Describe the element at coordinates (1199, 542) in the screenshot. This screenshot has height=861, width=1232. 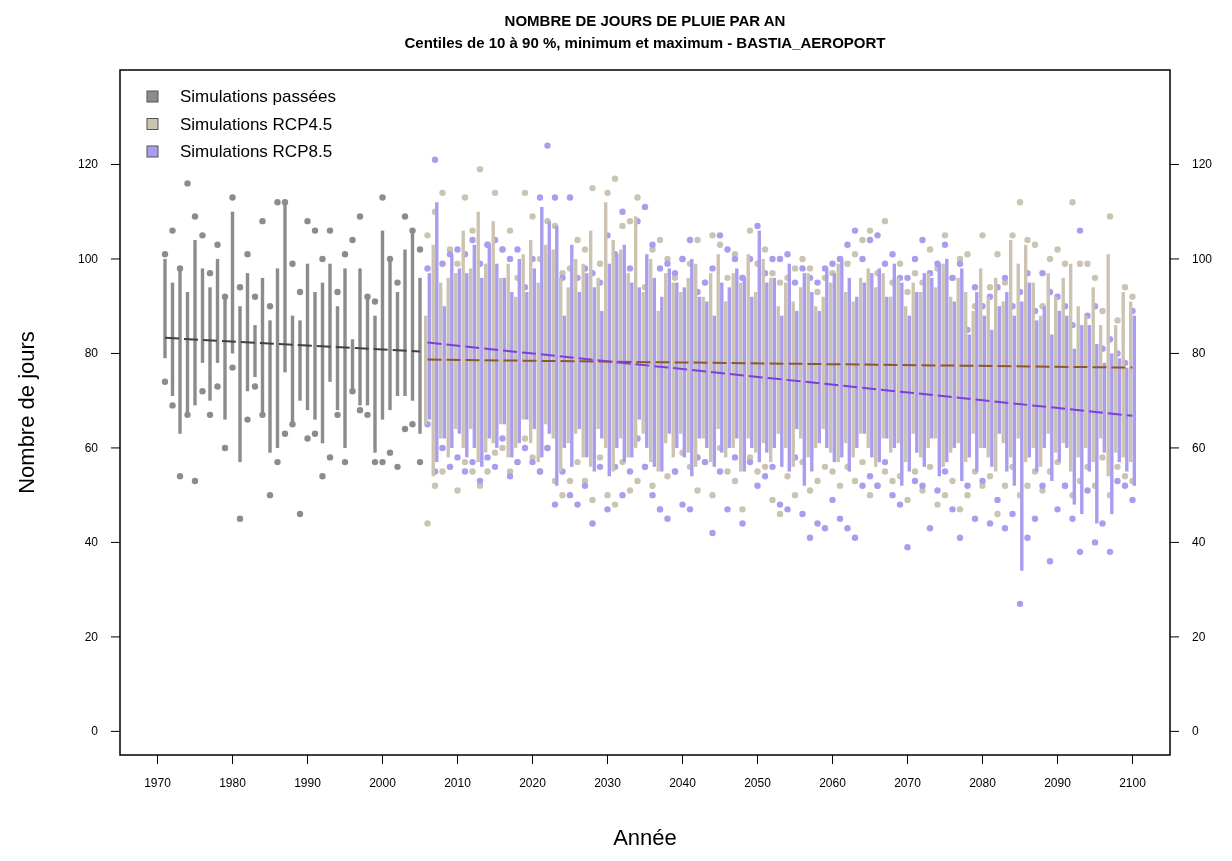
I see `y2-tick-label: 40` at that location.